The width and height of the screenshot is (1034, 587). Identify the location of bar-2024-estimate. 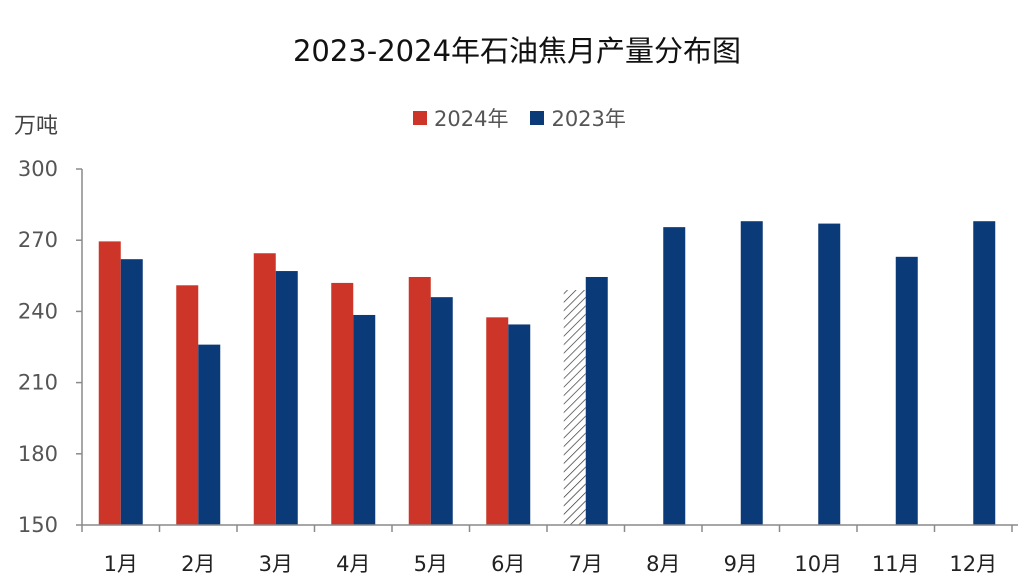
(574, 407).